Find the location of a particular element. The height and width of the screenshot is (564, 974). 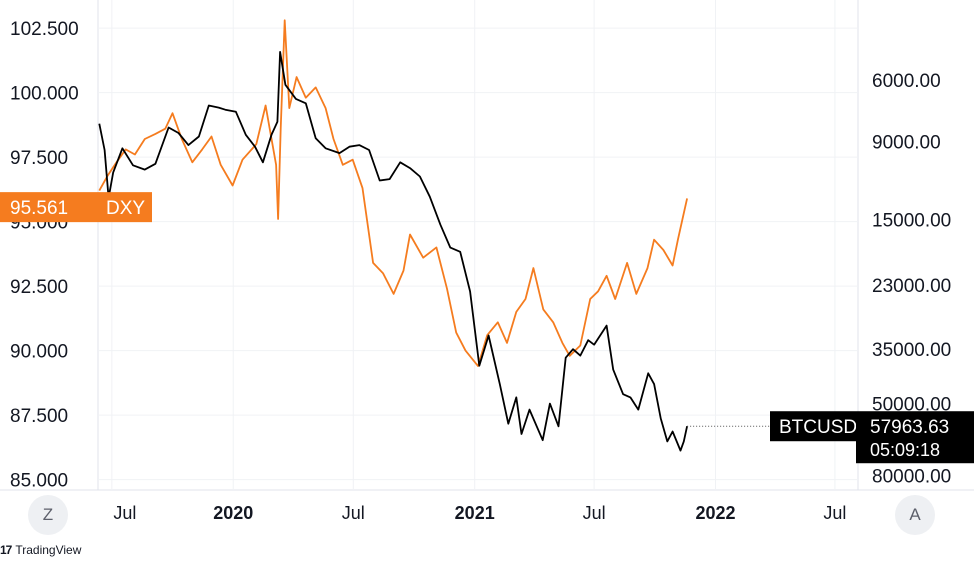

right-axis-tick-label: 80000.00 is located at coordinates (911, 476).